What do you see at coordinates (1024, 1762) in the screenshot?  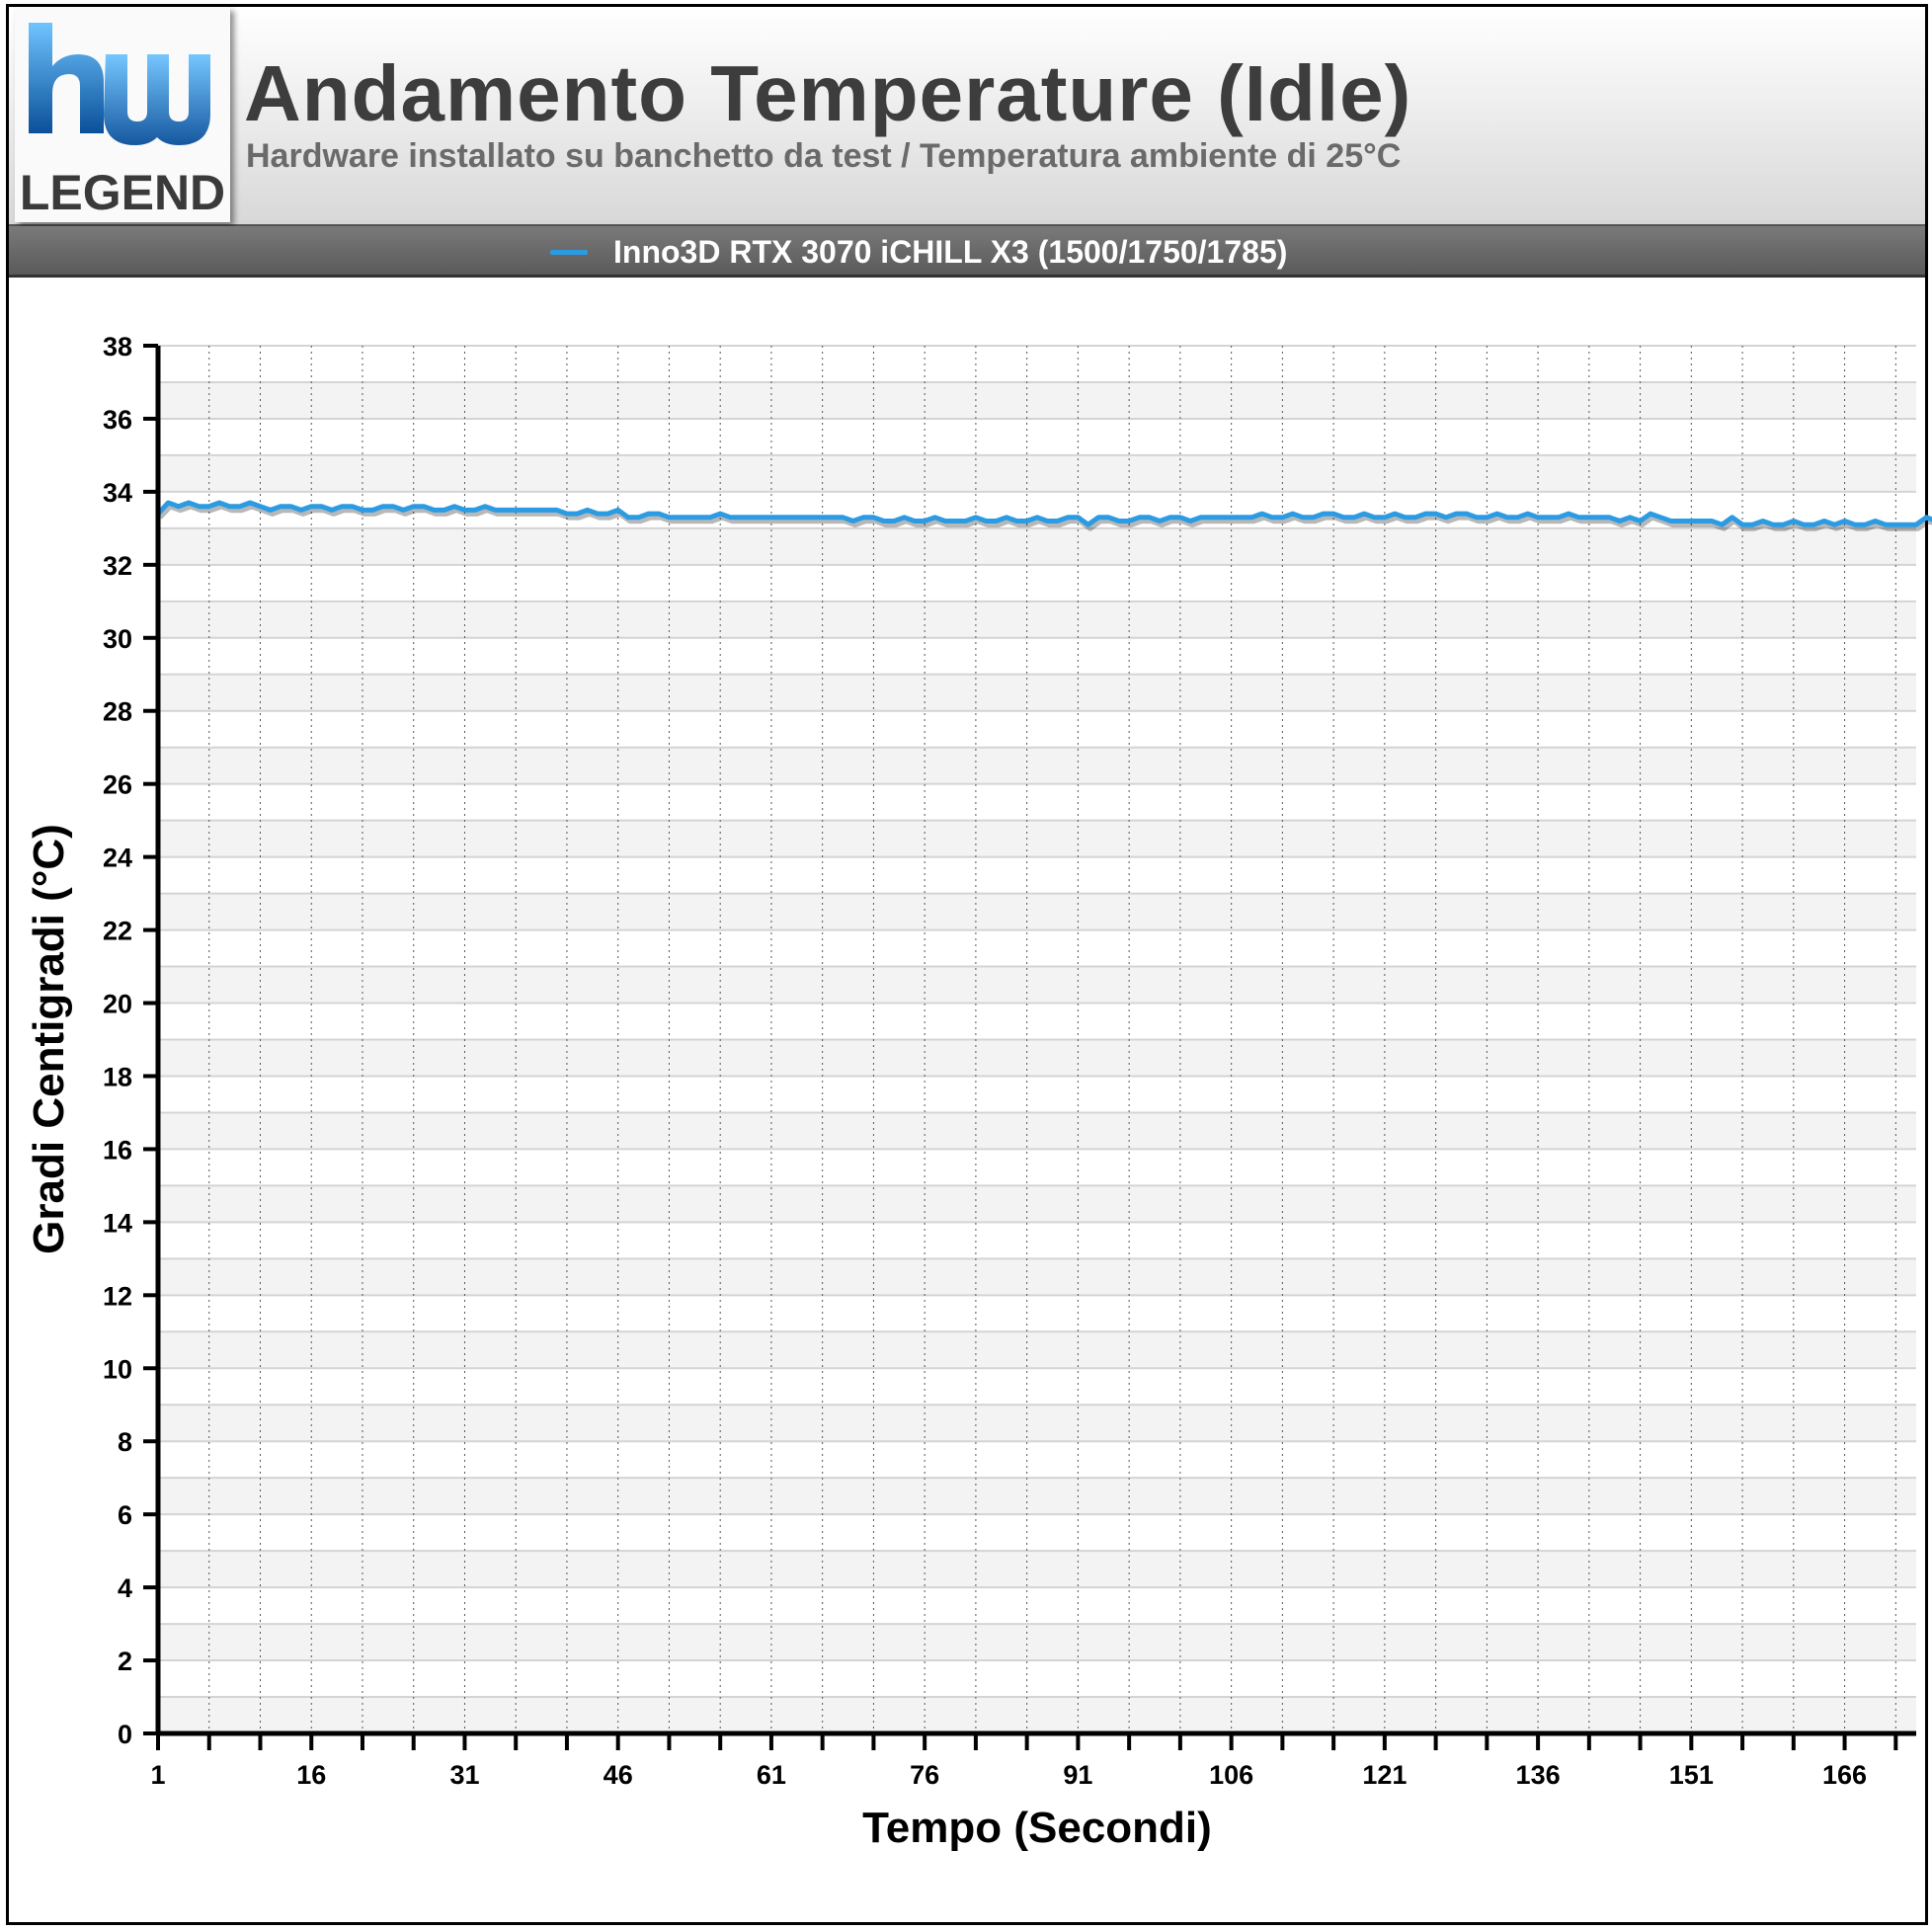 I see `x-ticks: 1 16 31 46 61 76 91 106 121 136 151 166` at bounding box center [1024, 1762].